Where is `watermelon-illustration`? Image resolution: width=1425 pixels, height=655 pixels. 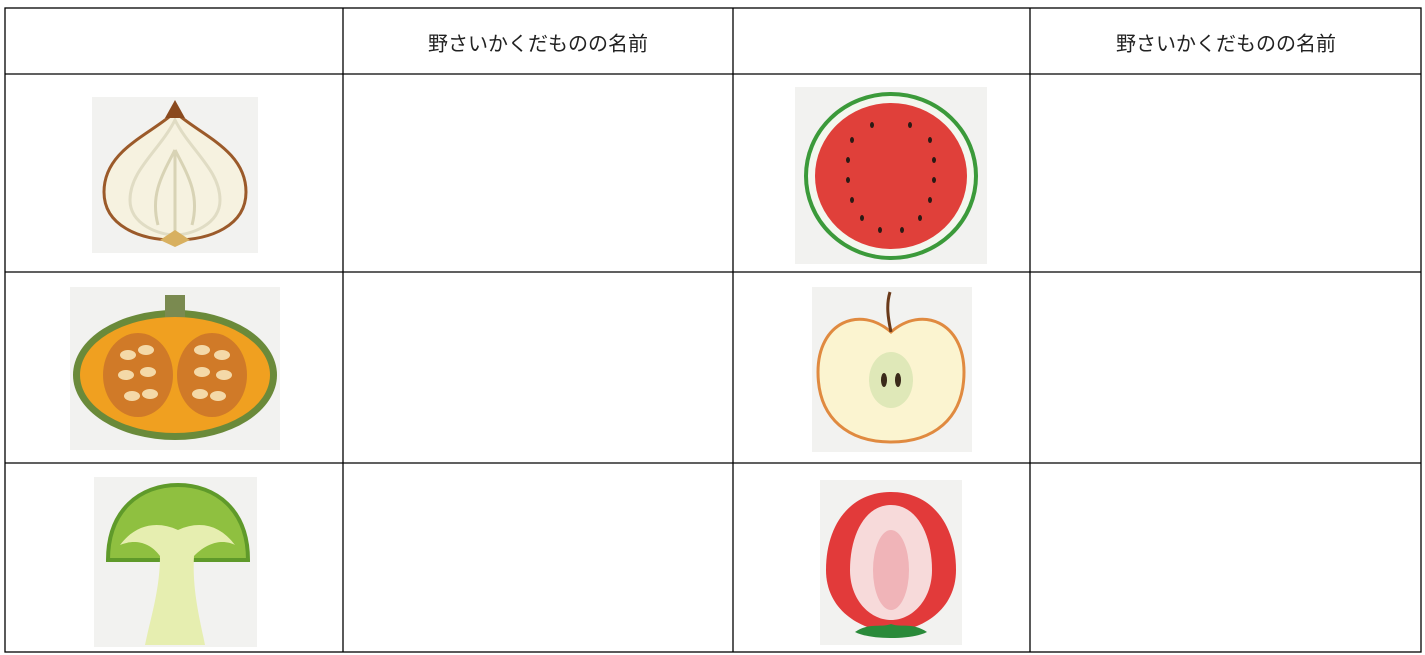 watermelon-illustration is located at coordinates (891, 175).